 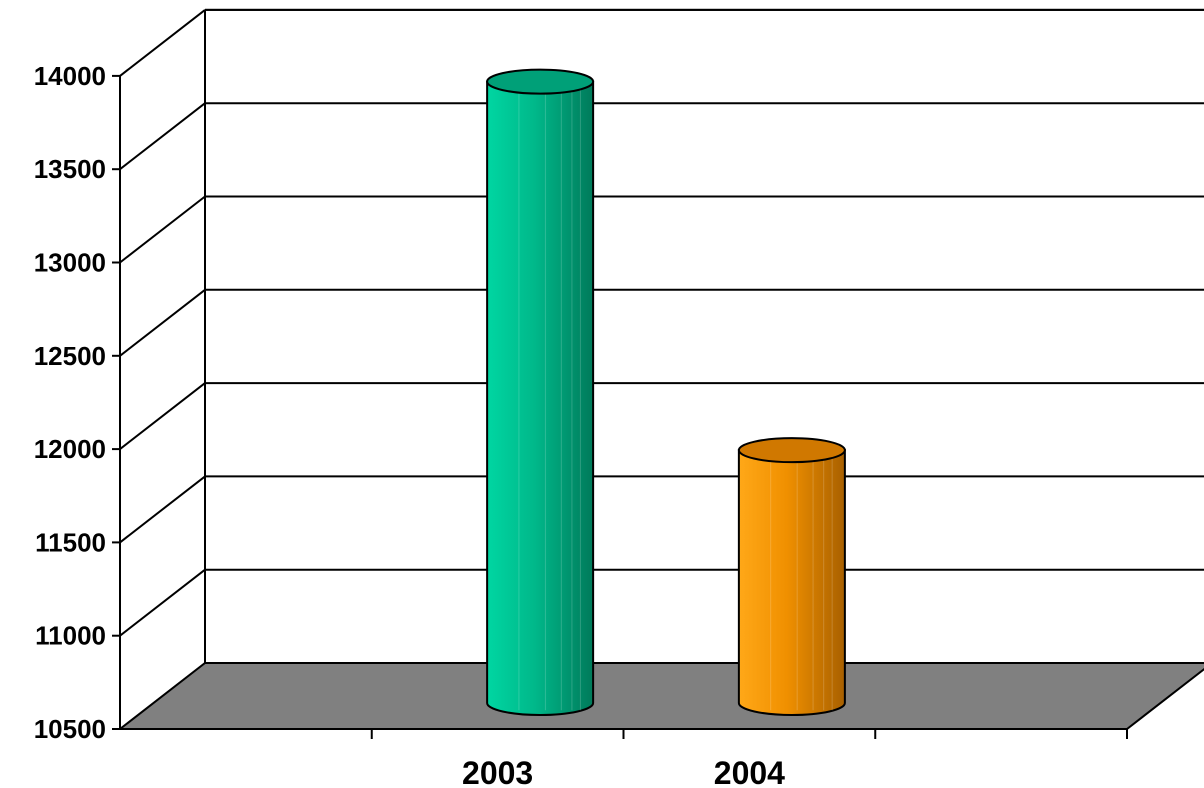 What do you see at coordinates (497, 771) in the screenshot?
I see `x-category-label: 2003` at bounding box center [497, 771].